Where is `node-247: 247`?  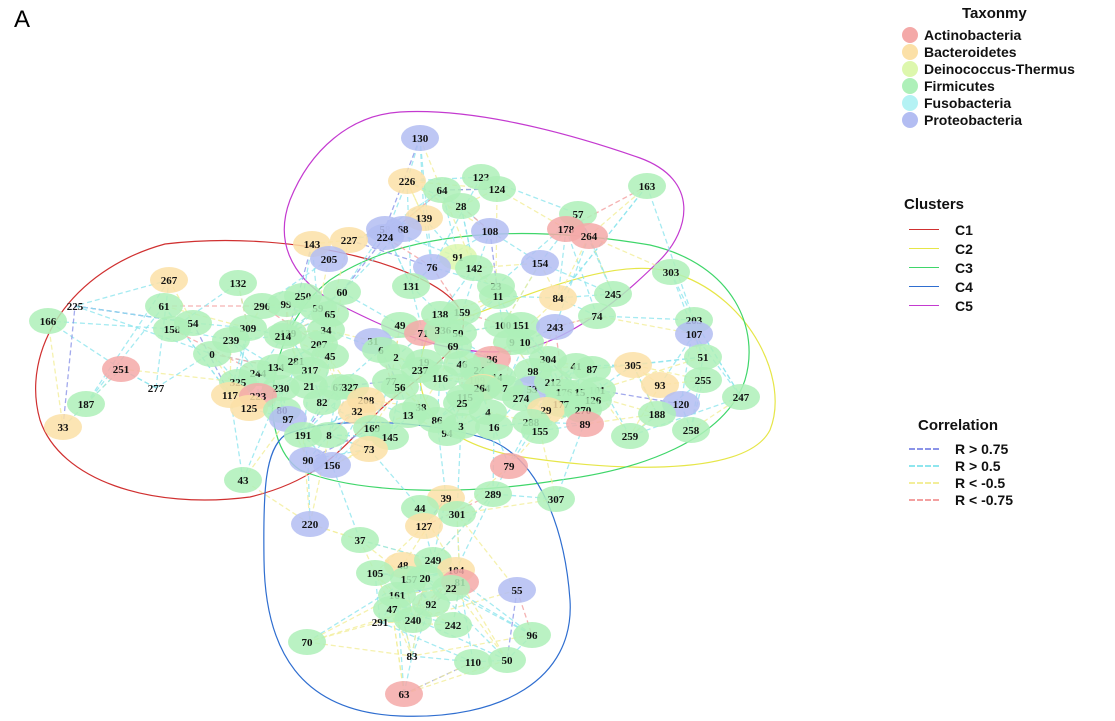 node-247: 247 is located at coordinates (741, 397).